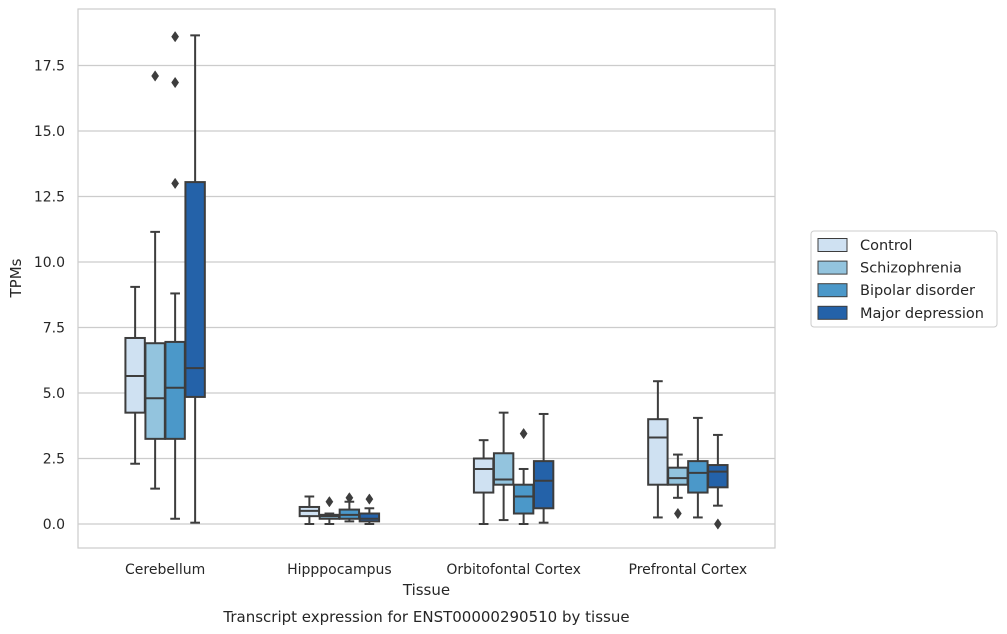  Describe the element at coordinates (49, 263) in the screenshot. I see `y-tick-label: 10.0` at that location.